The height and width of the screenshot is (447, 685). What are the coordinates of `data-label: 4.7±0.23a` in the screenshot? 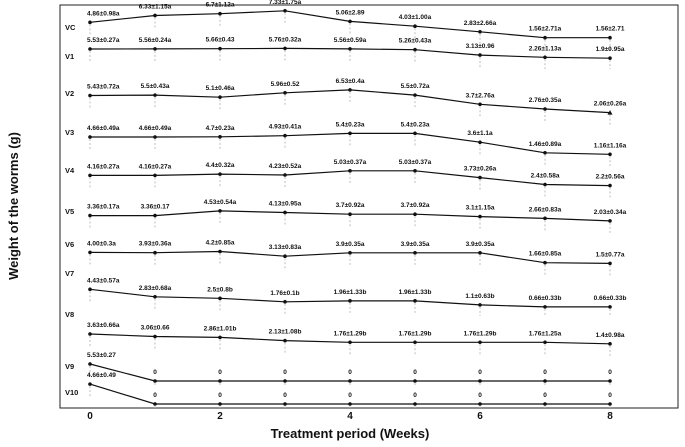 It's located at (220, 128).